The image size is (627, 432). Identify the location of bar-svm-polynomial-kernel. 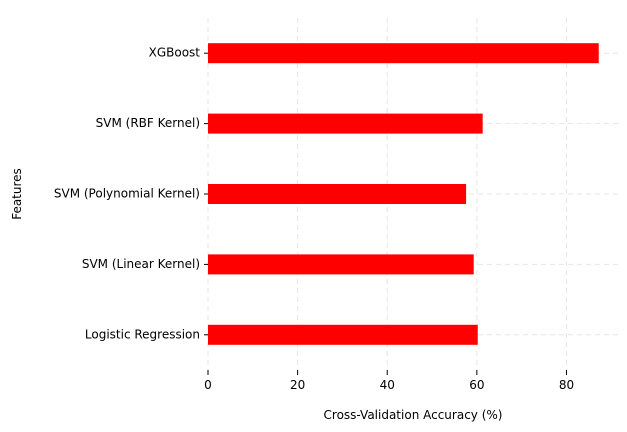
(337, 194).